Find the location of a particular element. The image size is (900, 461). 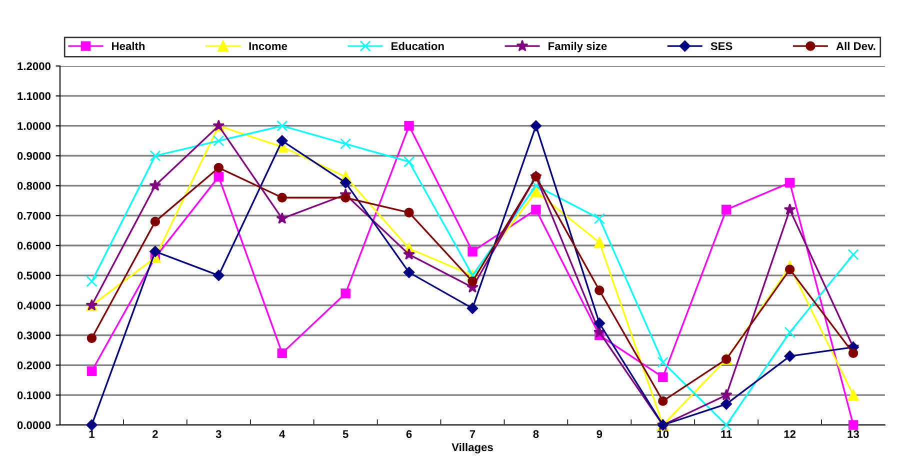

x-tick-label: 10 is located at coordinates (663, 434).